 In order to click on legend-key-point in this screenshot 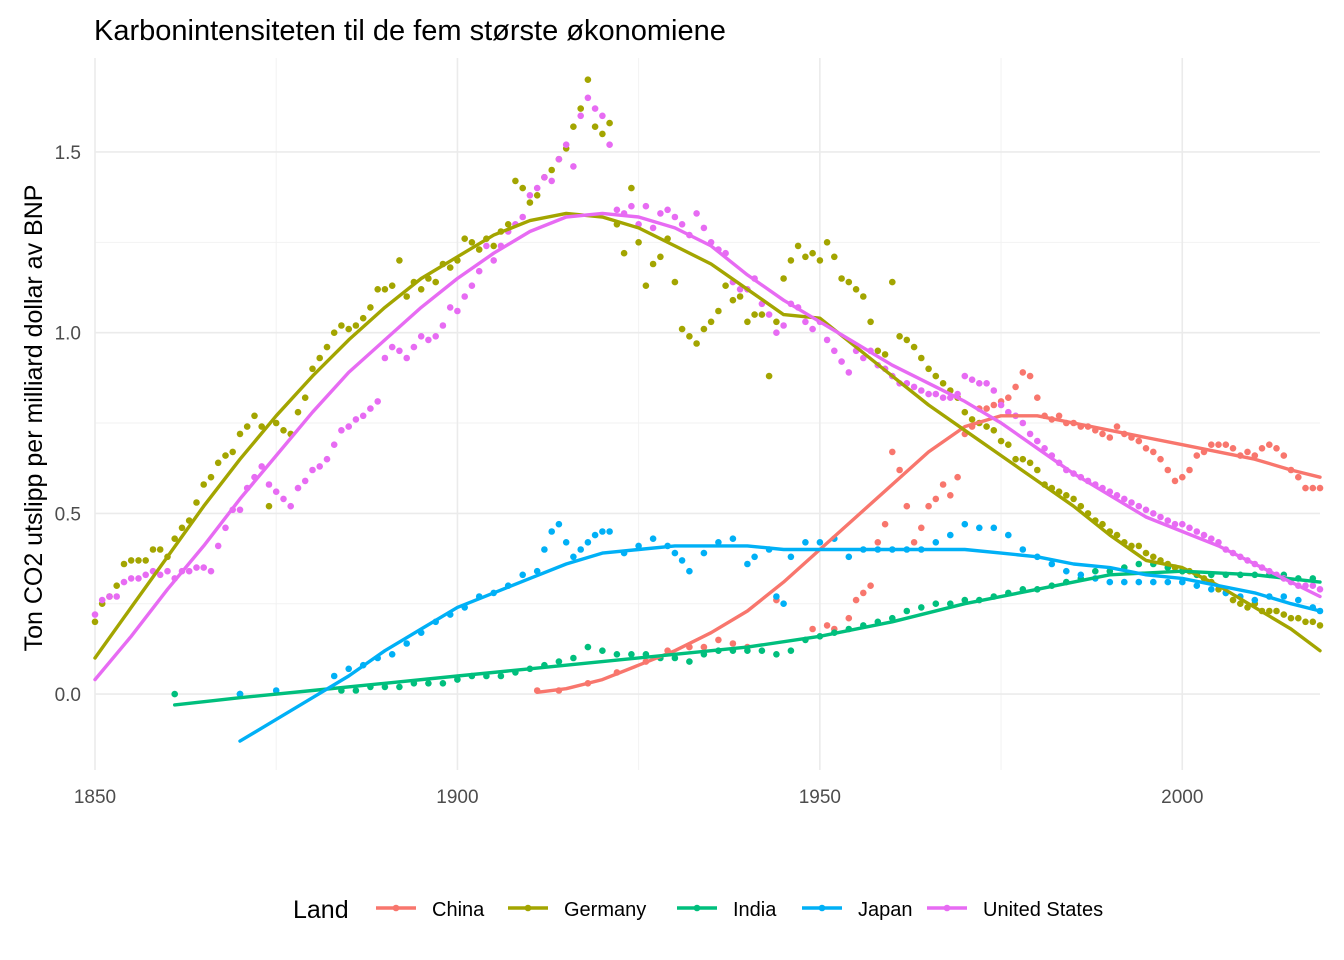, I will do `click(947, 908)`.